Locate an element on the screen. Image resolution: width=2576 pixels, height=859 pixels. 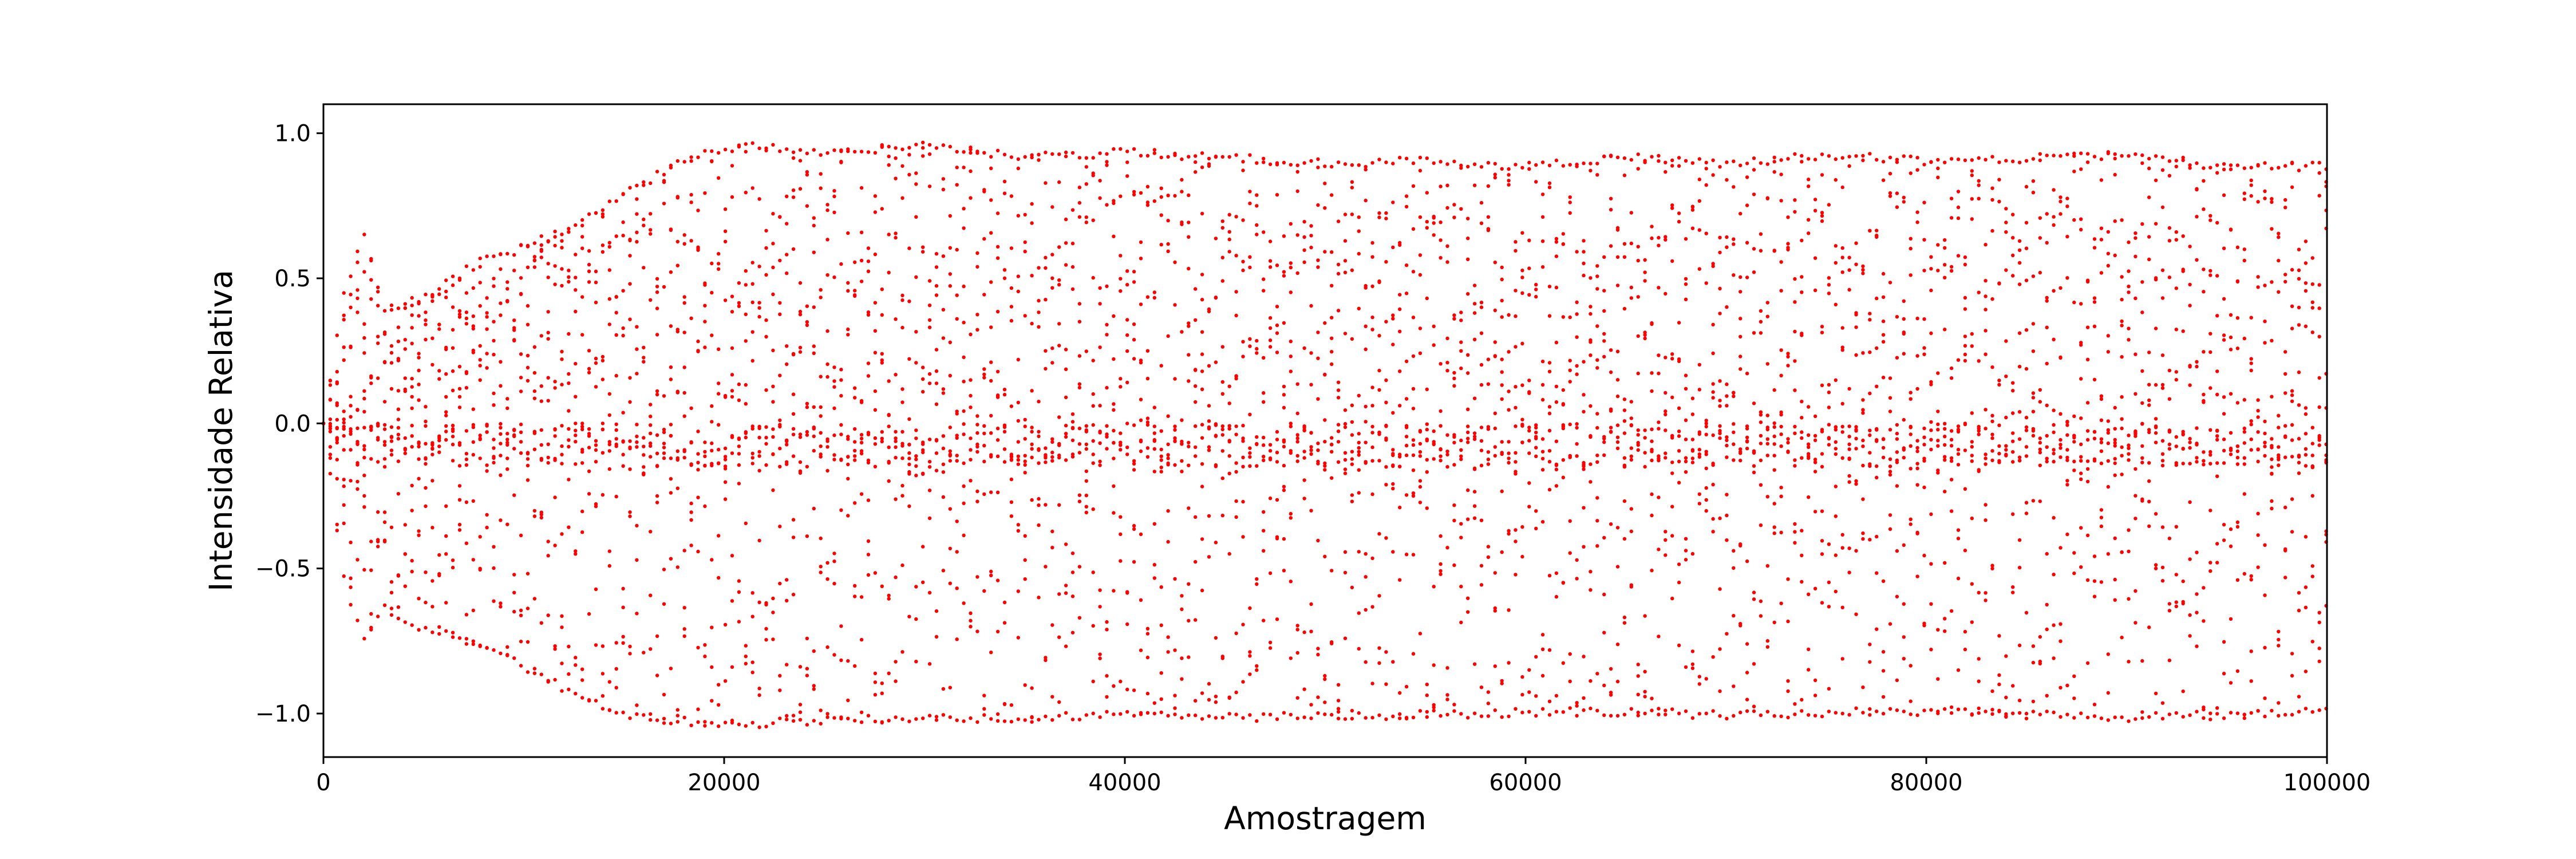
data-point-2060 is located at coordinates (1147, 634).